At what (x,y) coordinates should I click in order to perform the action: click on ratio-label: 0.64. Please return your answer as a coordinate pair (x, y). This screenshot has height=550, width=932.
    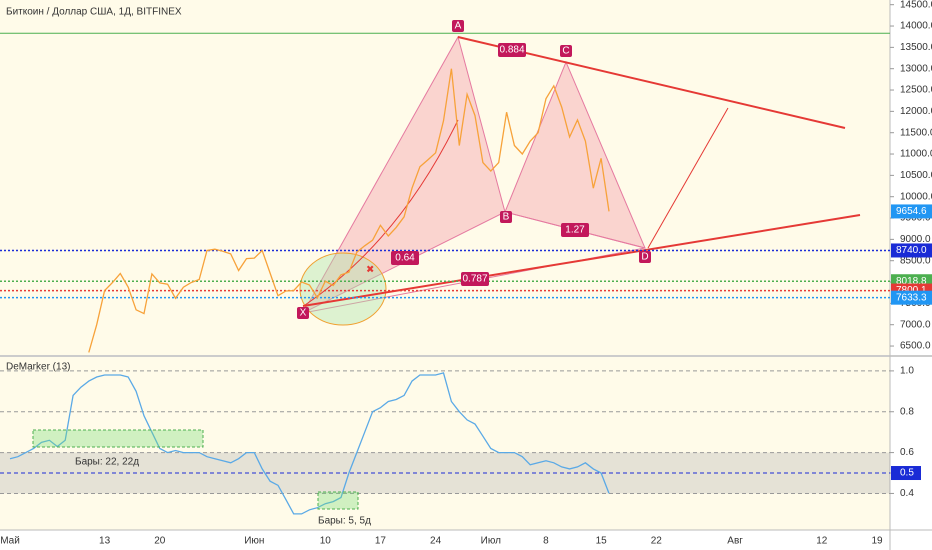
    Looking at the image, I should click on (405, 258).